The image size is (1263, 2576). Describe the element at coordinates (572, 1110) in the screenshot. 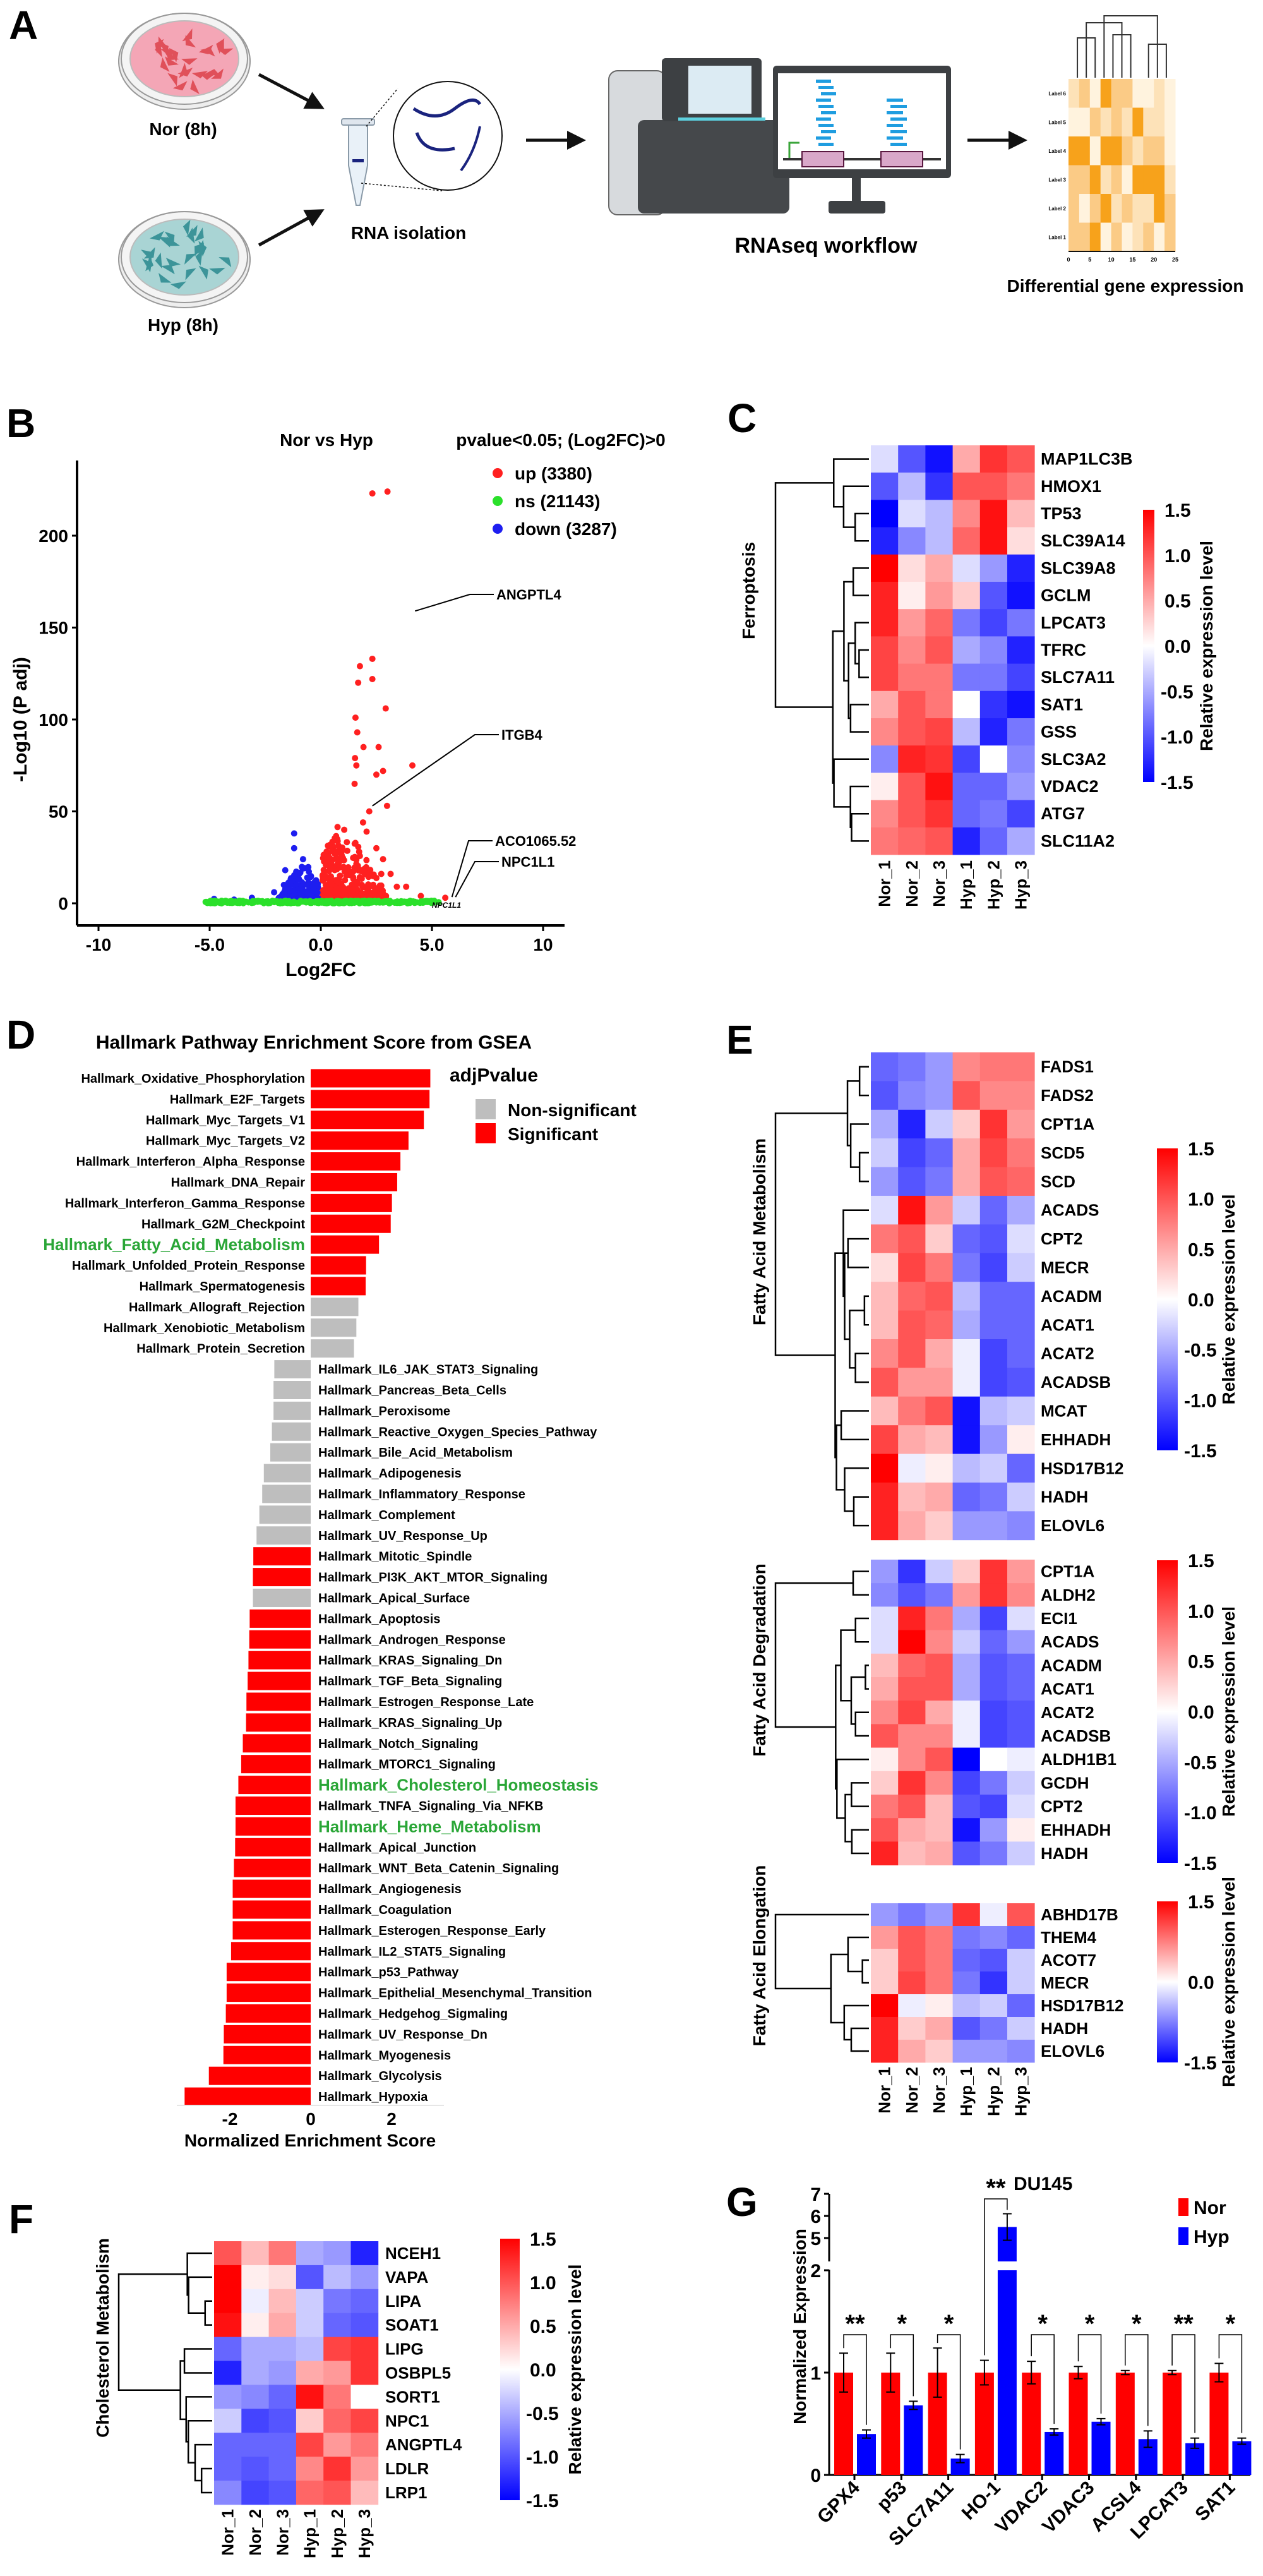

I see `gsea-legend-label: Non-significant` at that location.